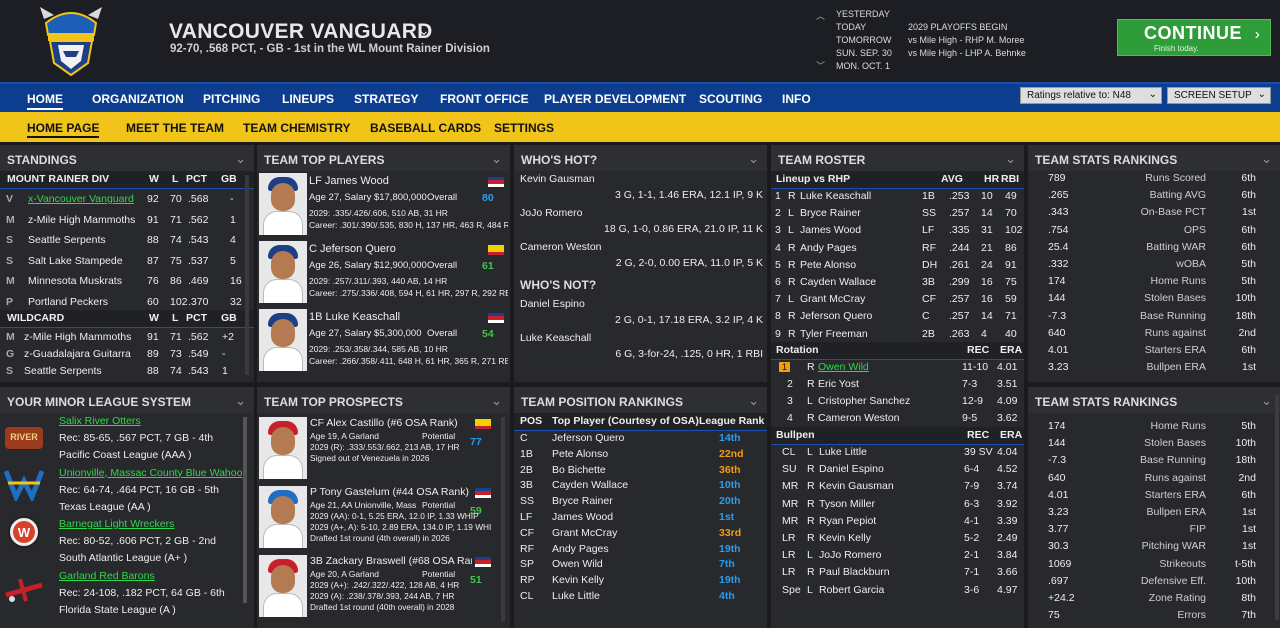  Describe the element at coordinates (556, 338) in the screenshot. I see `not-player-name: Luke Keaschall` at that location.